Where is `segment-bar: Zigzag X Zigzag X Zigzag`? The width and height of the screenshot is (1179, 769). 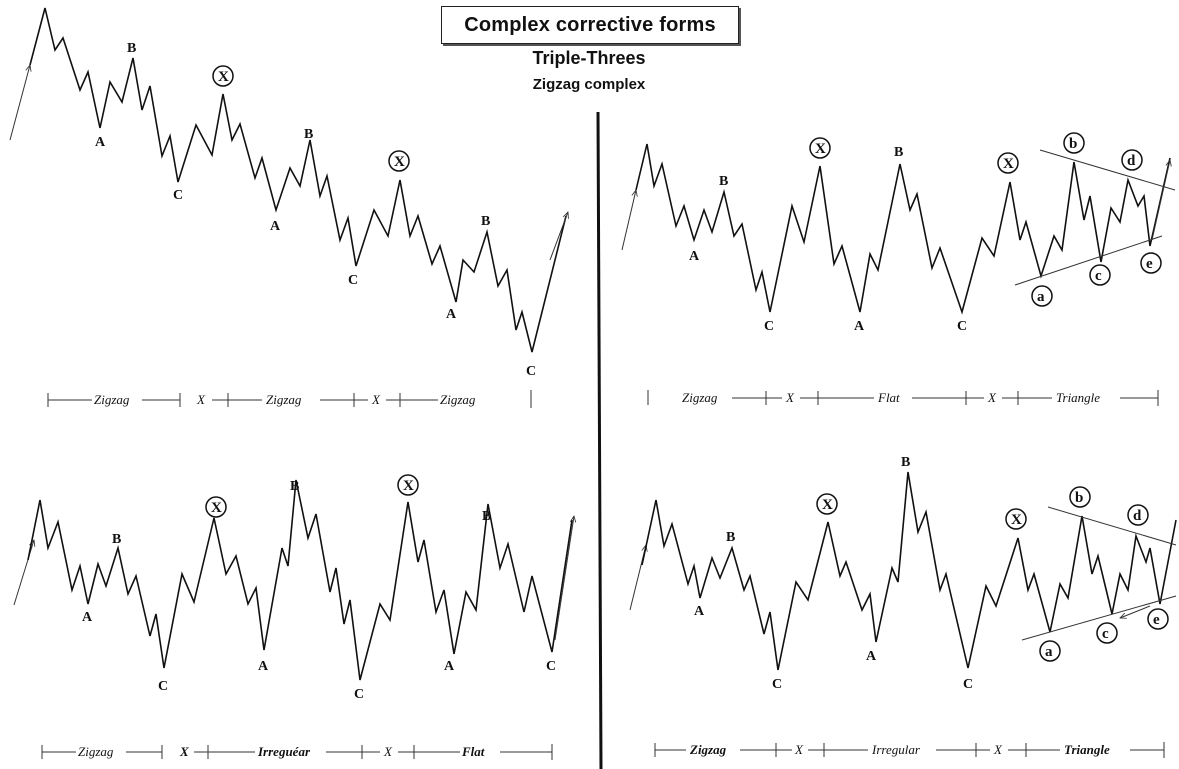 segment-bar: Zigzag X Zigzag X Zigzag is located at coordinates (289, 399).